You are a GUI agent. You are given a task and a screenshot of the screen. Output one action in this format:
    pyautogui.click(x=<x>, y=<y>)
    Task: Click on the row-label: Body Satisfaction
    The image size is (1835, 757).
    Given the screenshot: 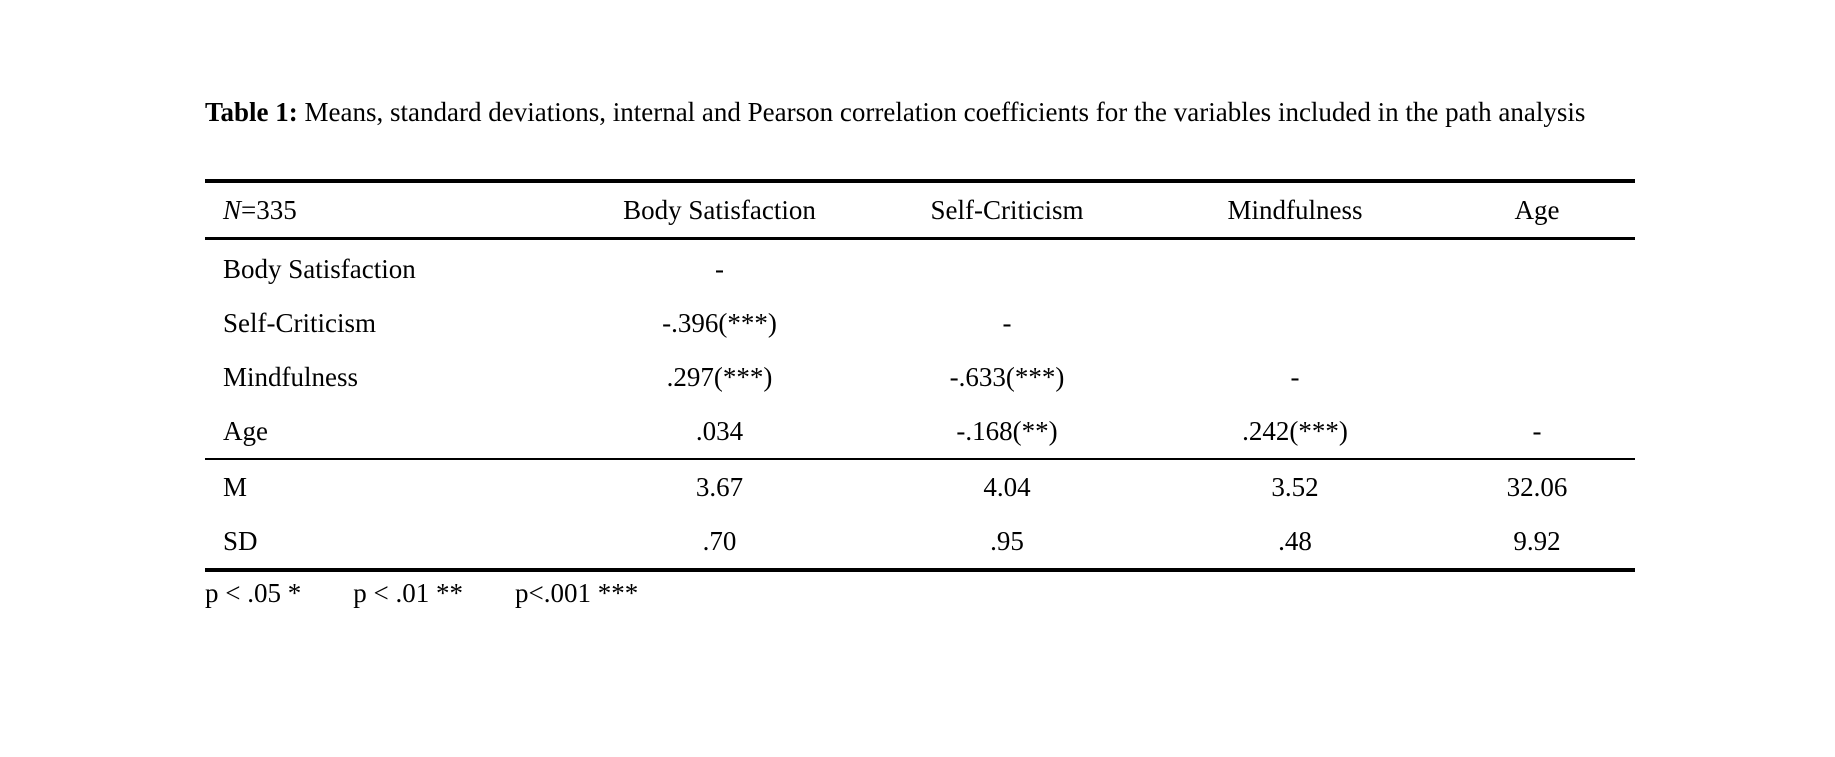 What is the action you would take?
    pyautogui.click(x=319, y=268)
    